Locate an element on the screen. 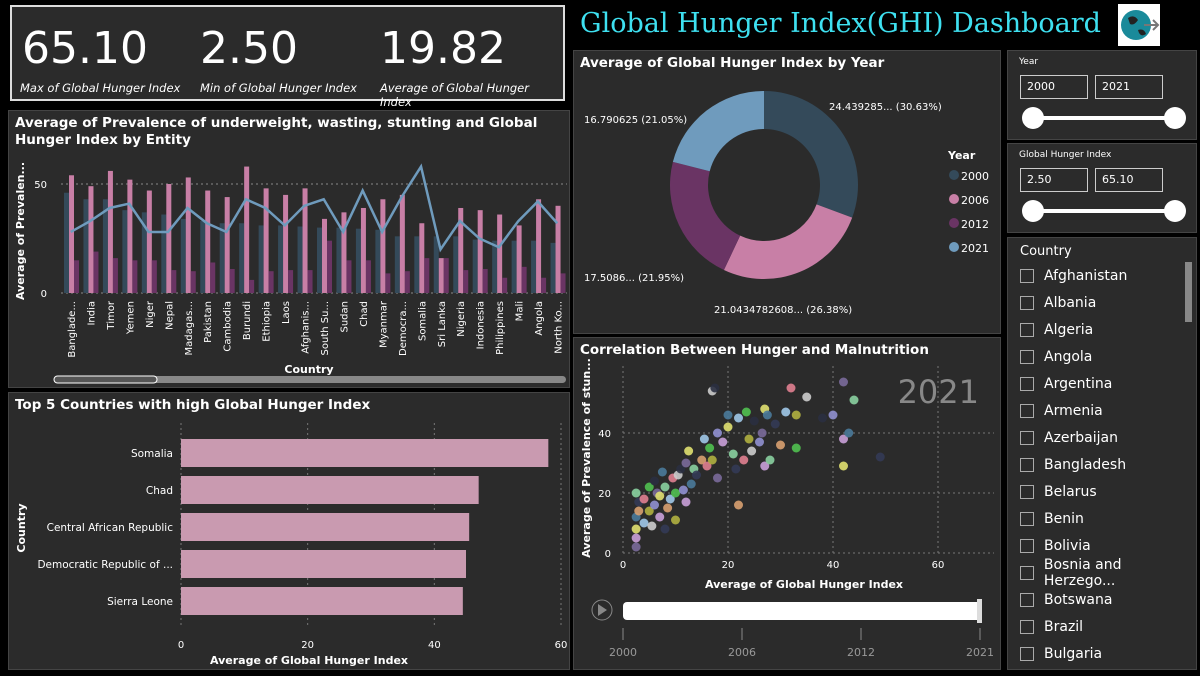  country-option: Bulgaria is located at coordinates (1061, 654).